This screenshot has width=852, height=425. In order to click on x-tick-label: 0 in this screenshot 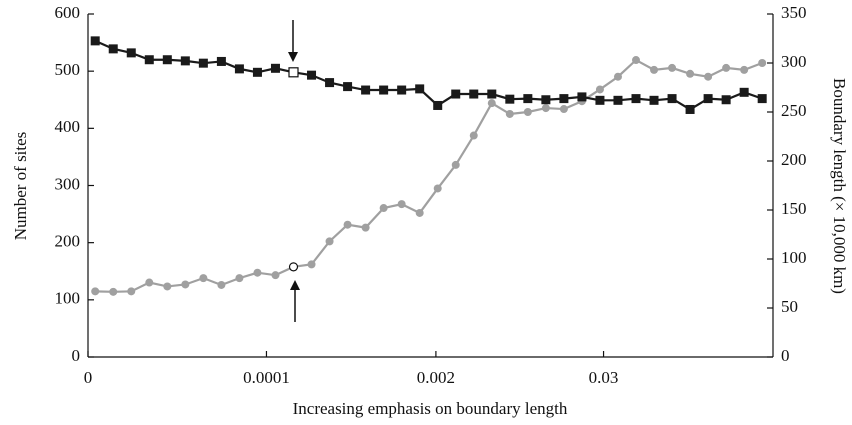, I will do `click(88, 377)`.